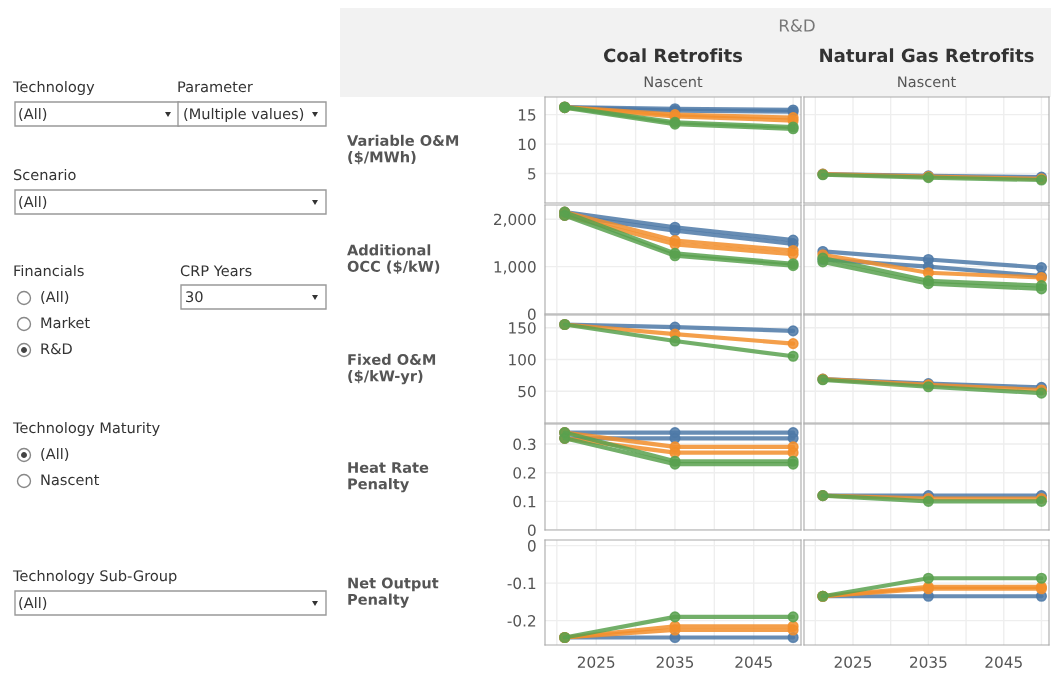 This screenshot has height=673, width=1051. I want to click on y-axis-title: Net Output Penalty, so click(393, 592).